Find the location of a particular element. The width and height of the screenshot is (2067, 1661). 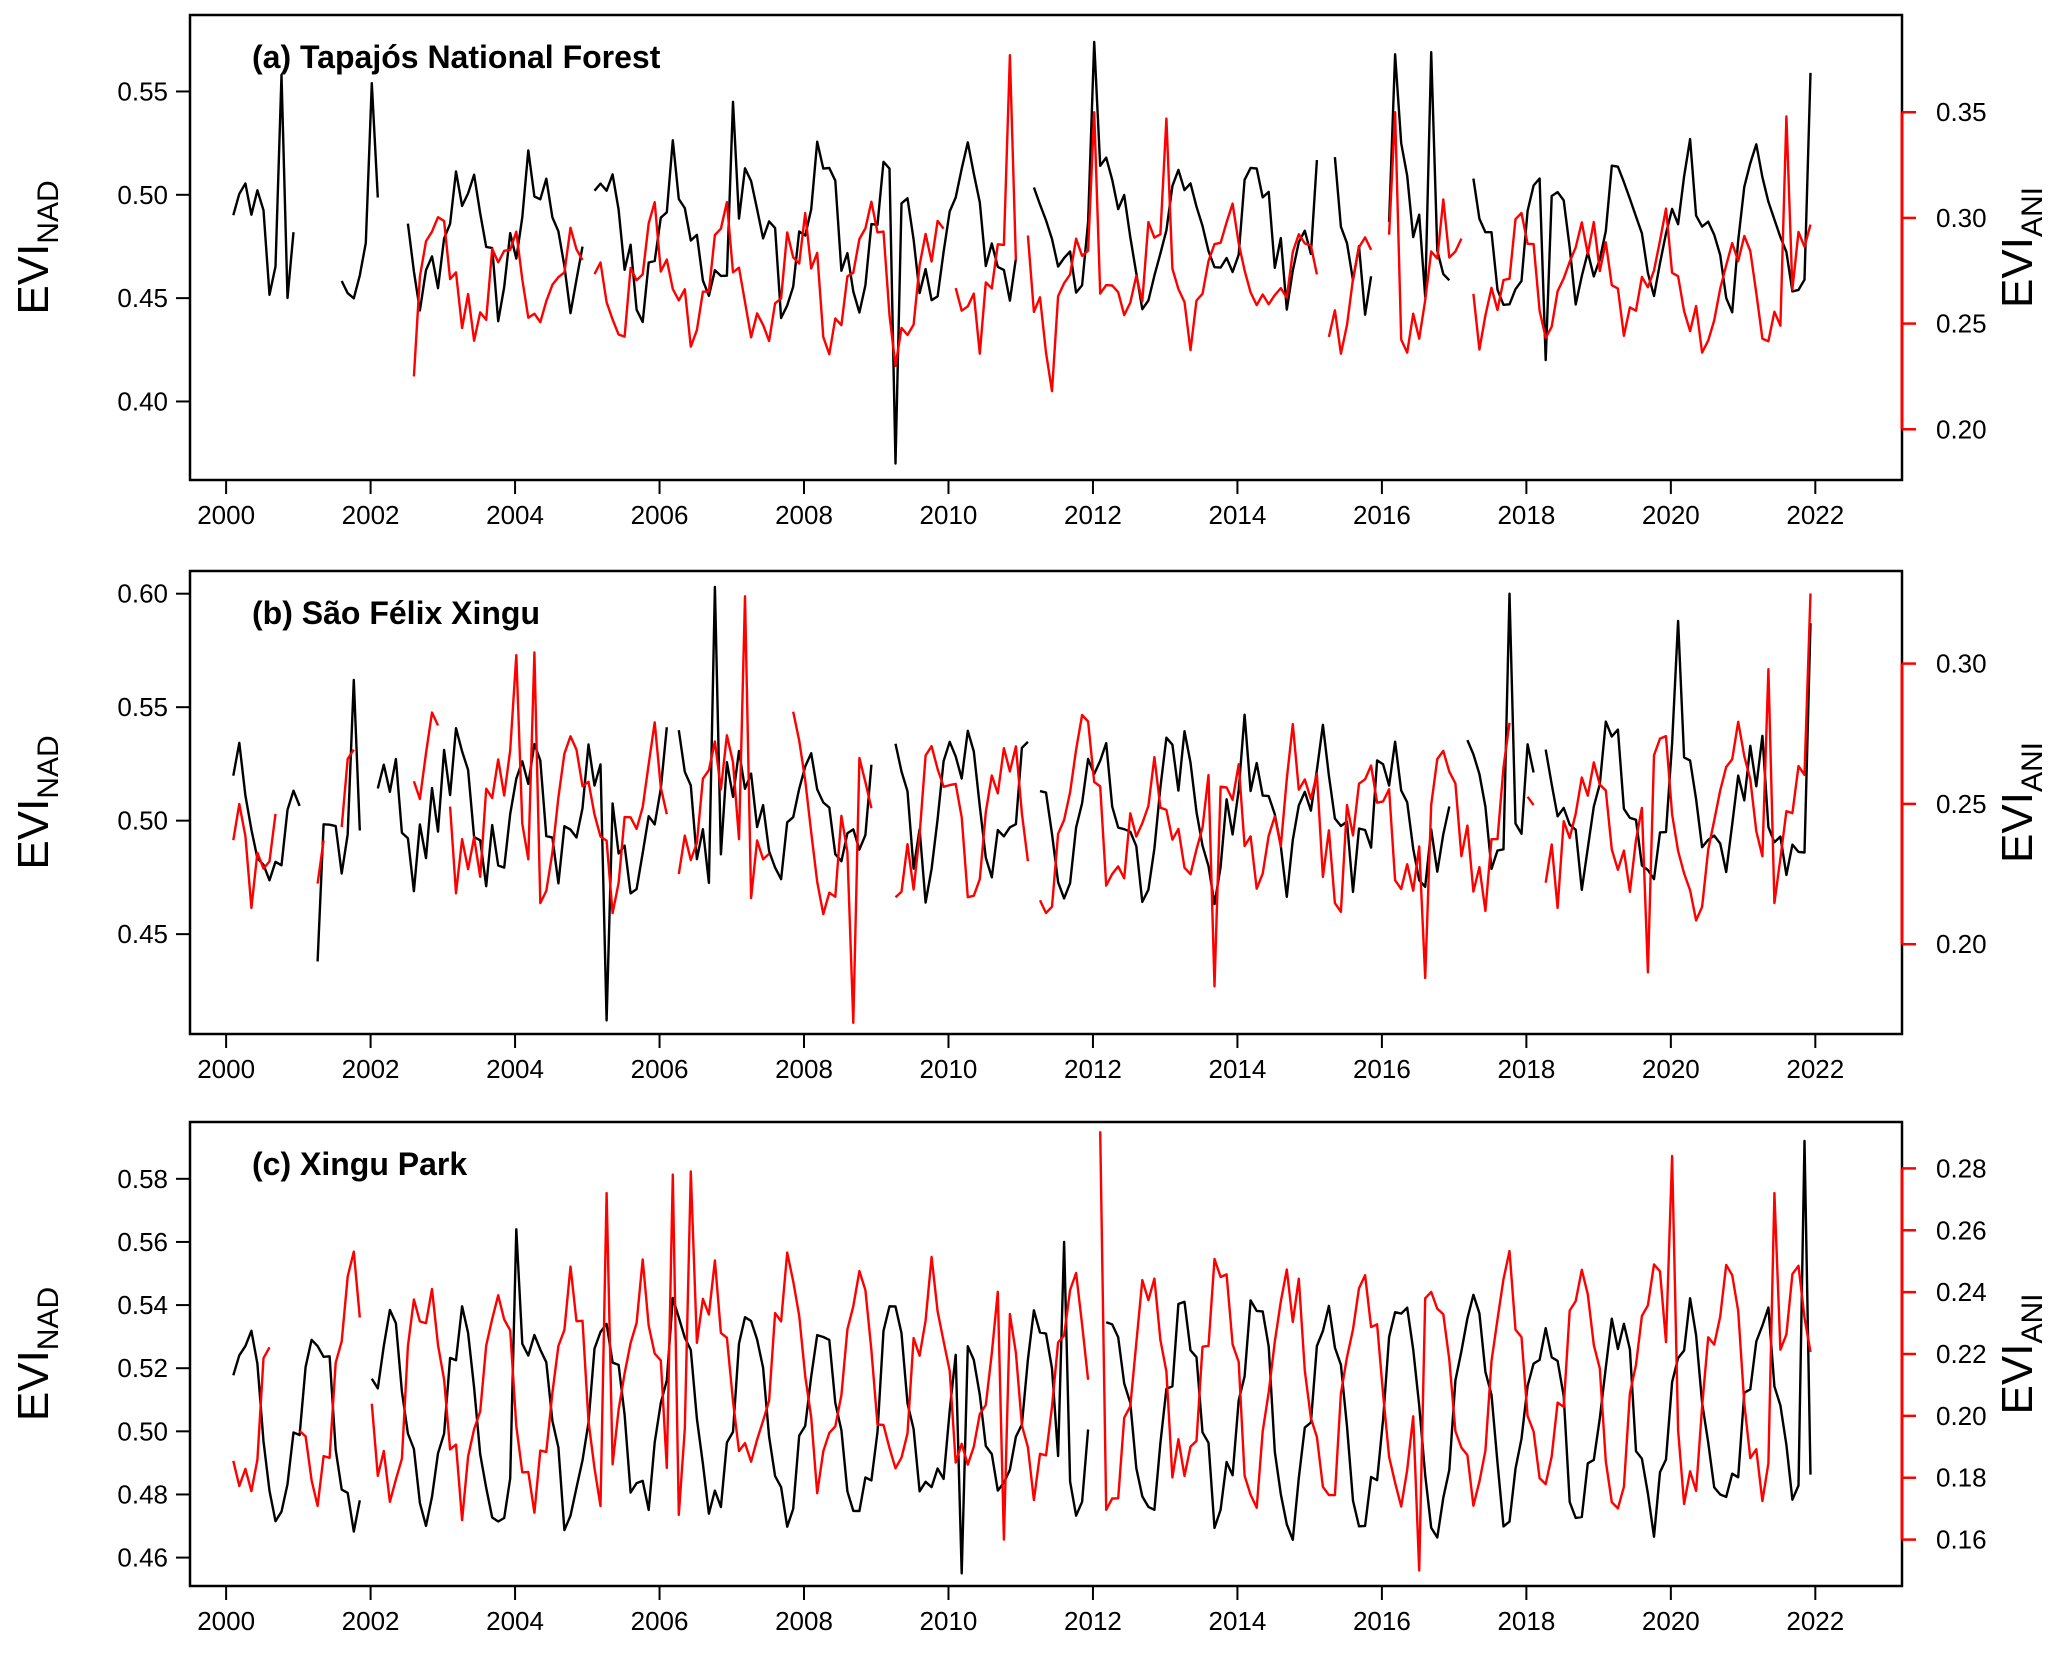

y-left-tick-label: 0.48 is located at coordinates (142, 1494).